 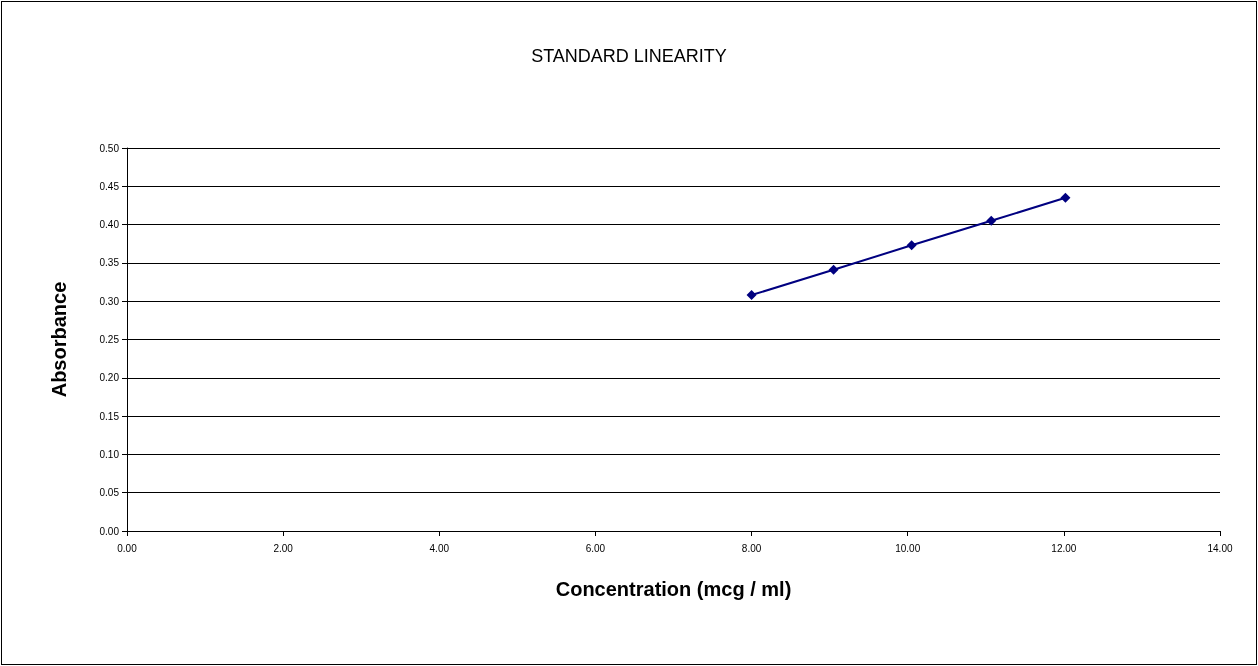 What do you see at coordinates (109, 454) in the screenshot?
I see `y-tick-label: 0.10` at bounding box center [109, 454].